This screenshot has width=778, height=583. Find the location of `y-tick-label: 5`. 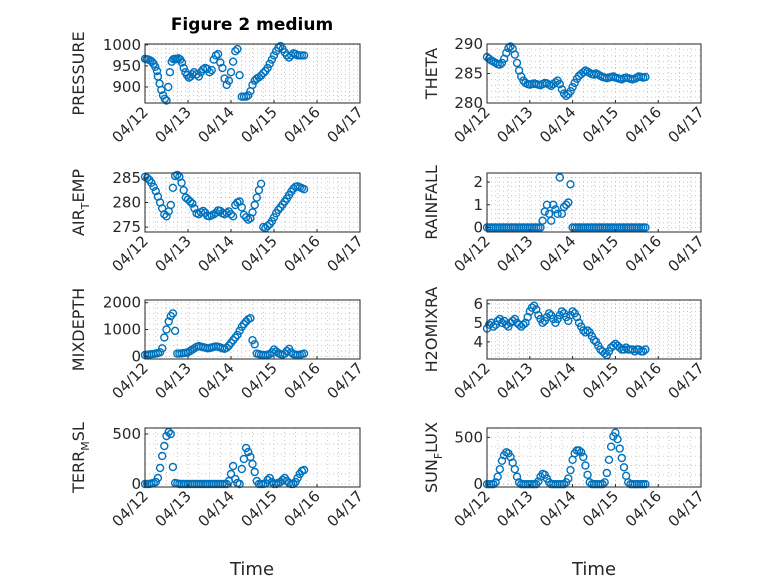

y-tick-label: 5 is located at coordinates (478, 323).